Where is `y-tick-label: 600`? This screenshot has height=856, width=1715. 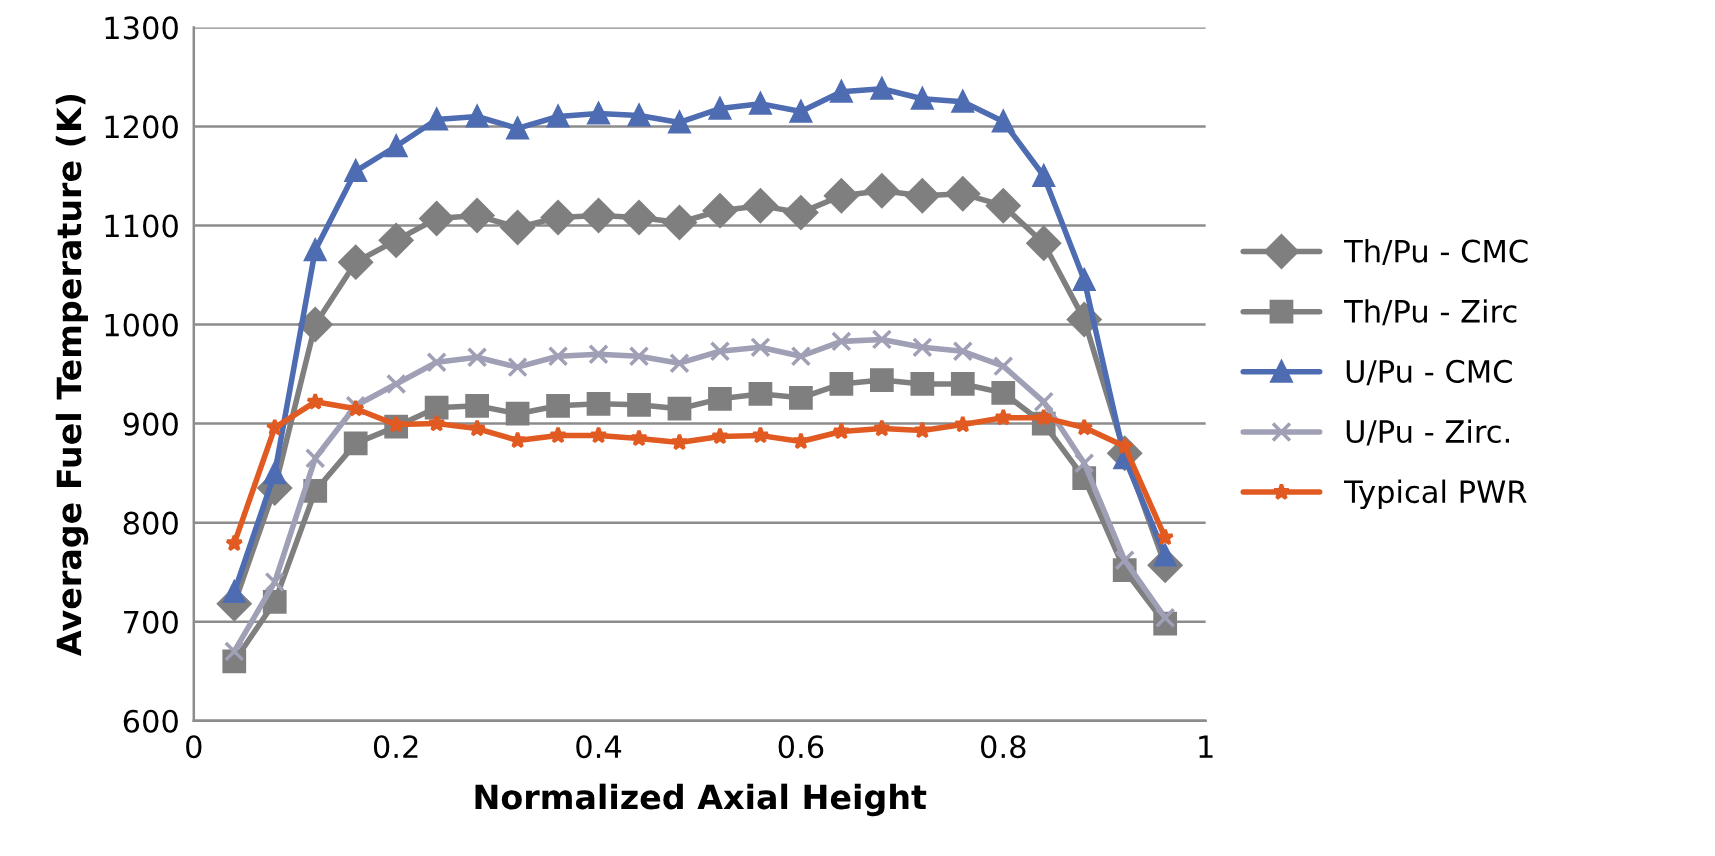 y-tick-label: 600 is located at coordinates (150, 721).